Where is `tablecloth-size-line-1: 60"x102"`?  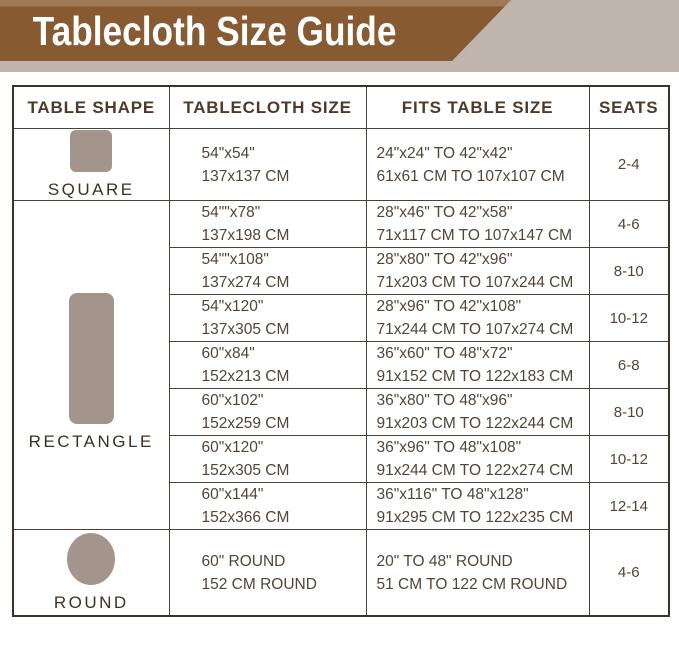
tablecloth-size-line-1: 60"x102" is located at coordinates (232, 400).